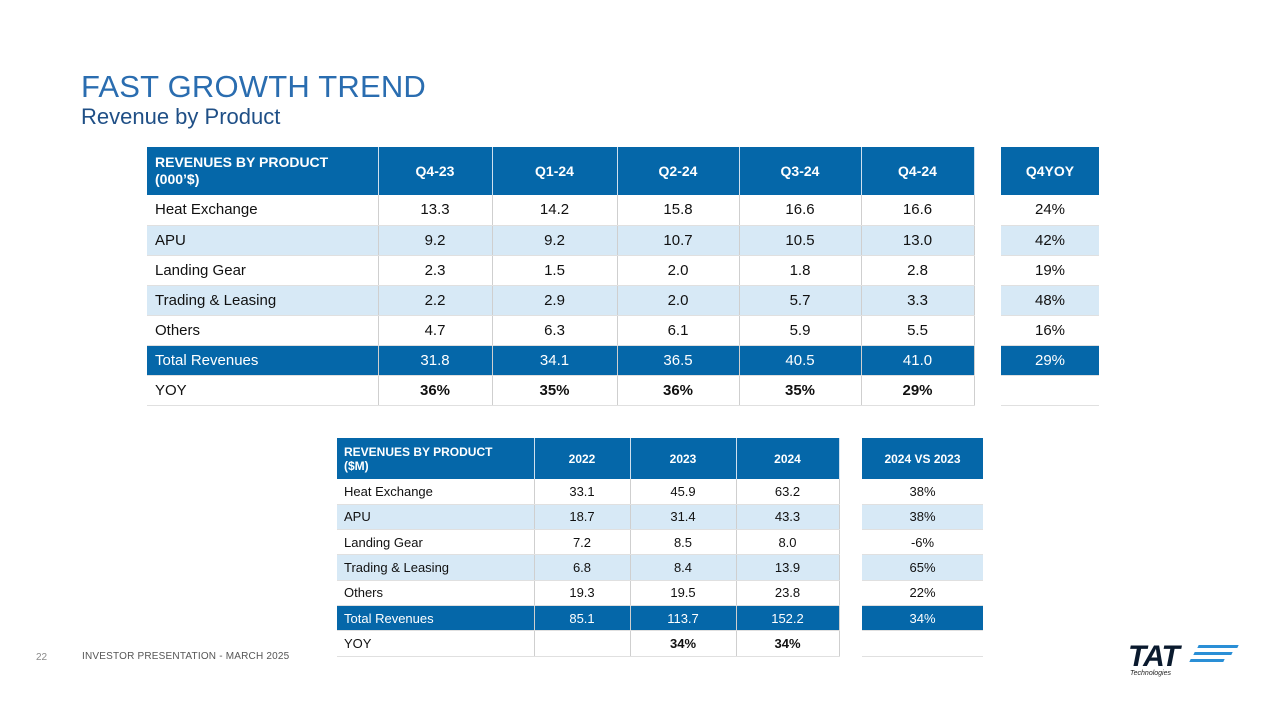  I want to click on quarterly-yoy-table: Q4YOY 24% 42% 19% 48% 16% 29%, so click(1050, 276).